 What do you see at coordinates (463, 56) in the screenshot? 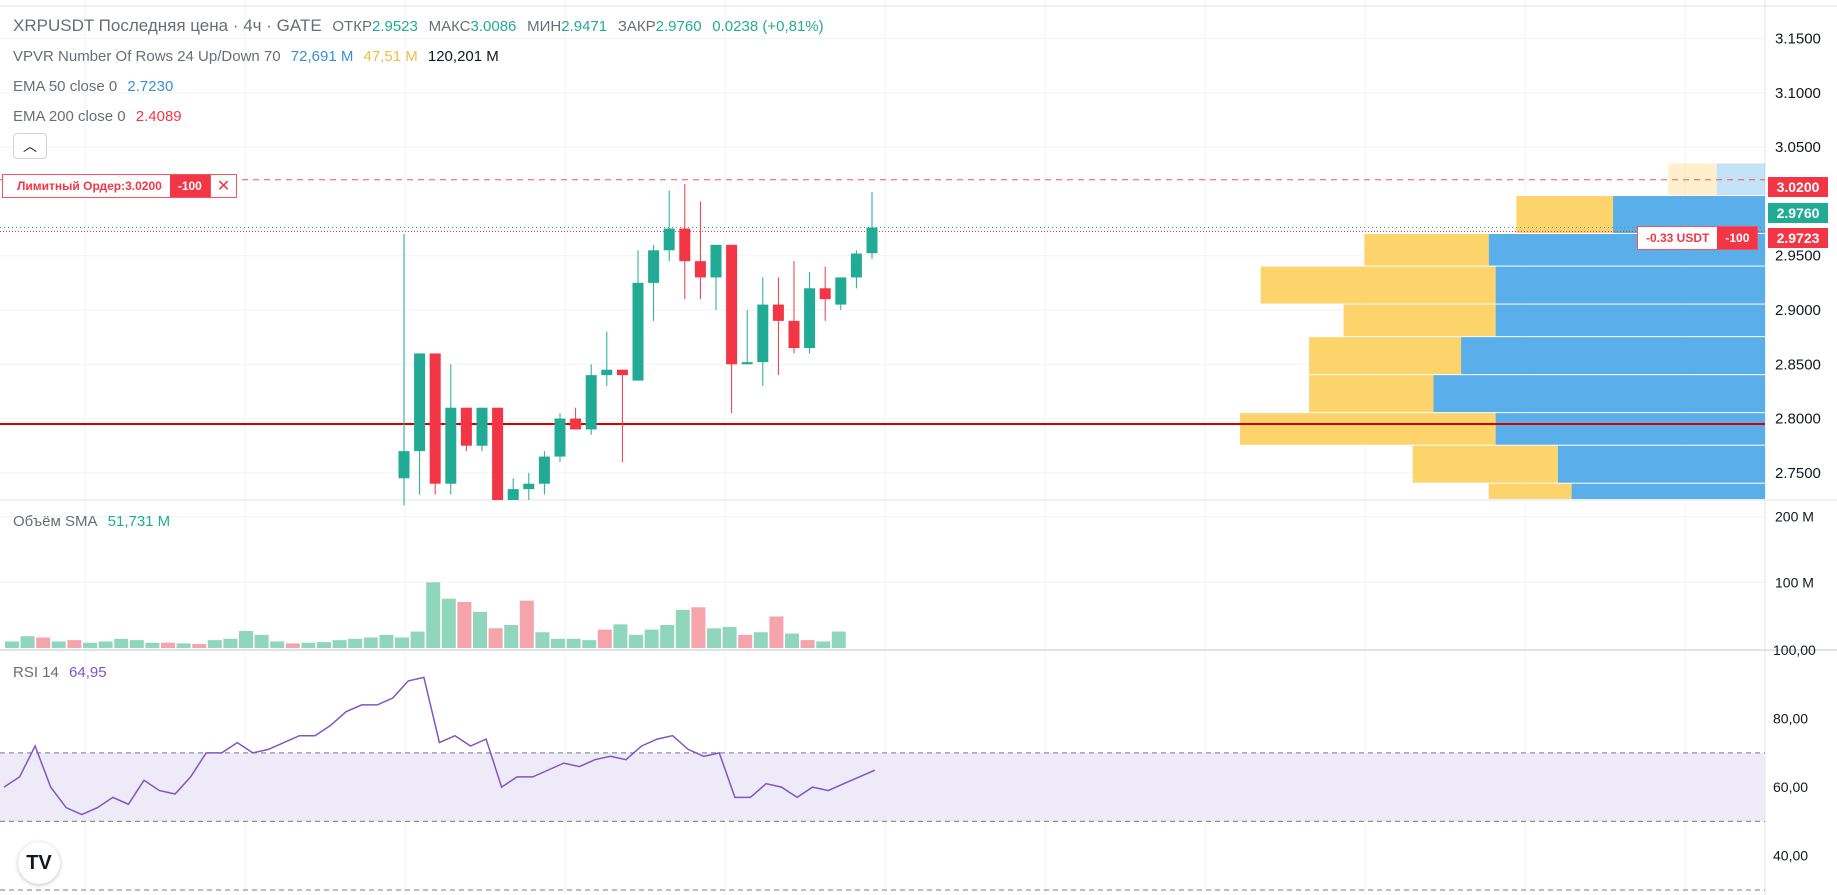
I see `vpvr-total-value: 120,201 M` at bounding box center [463, 56].